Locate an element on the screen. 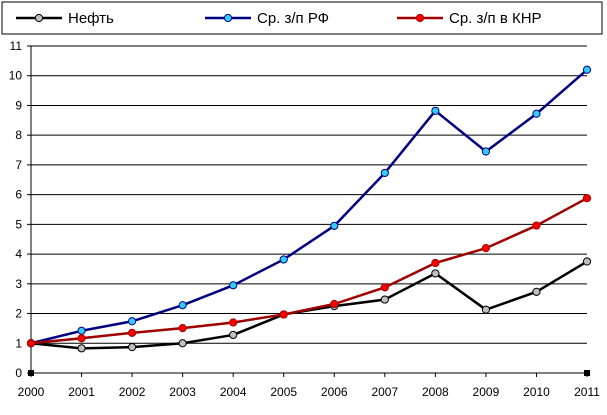 The image size is (607, 415). x-tick-label-10: 2010 is located at coordinates (536, 392).